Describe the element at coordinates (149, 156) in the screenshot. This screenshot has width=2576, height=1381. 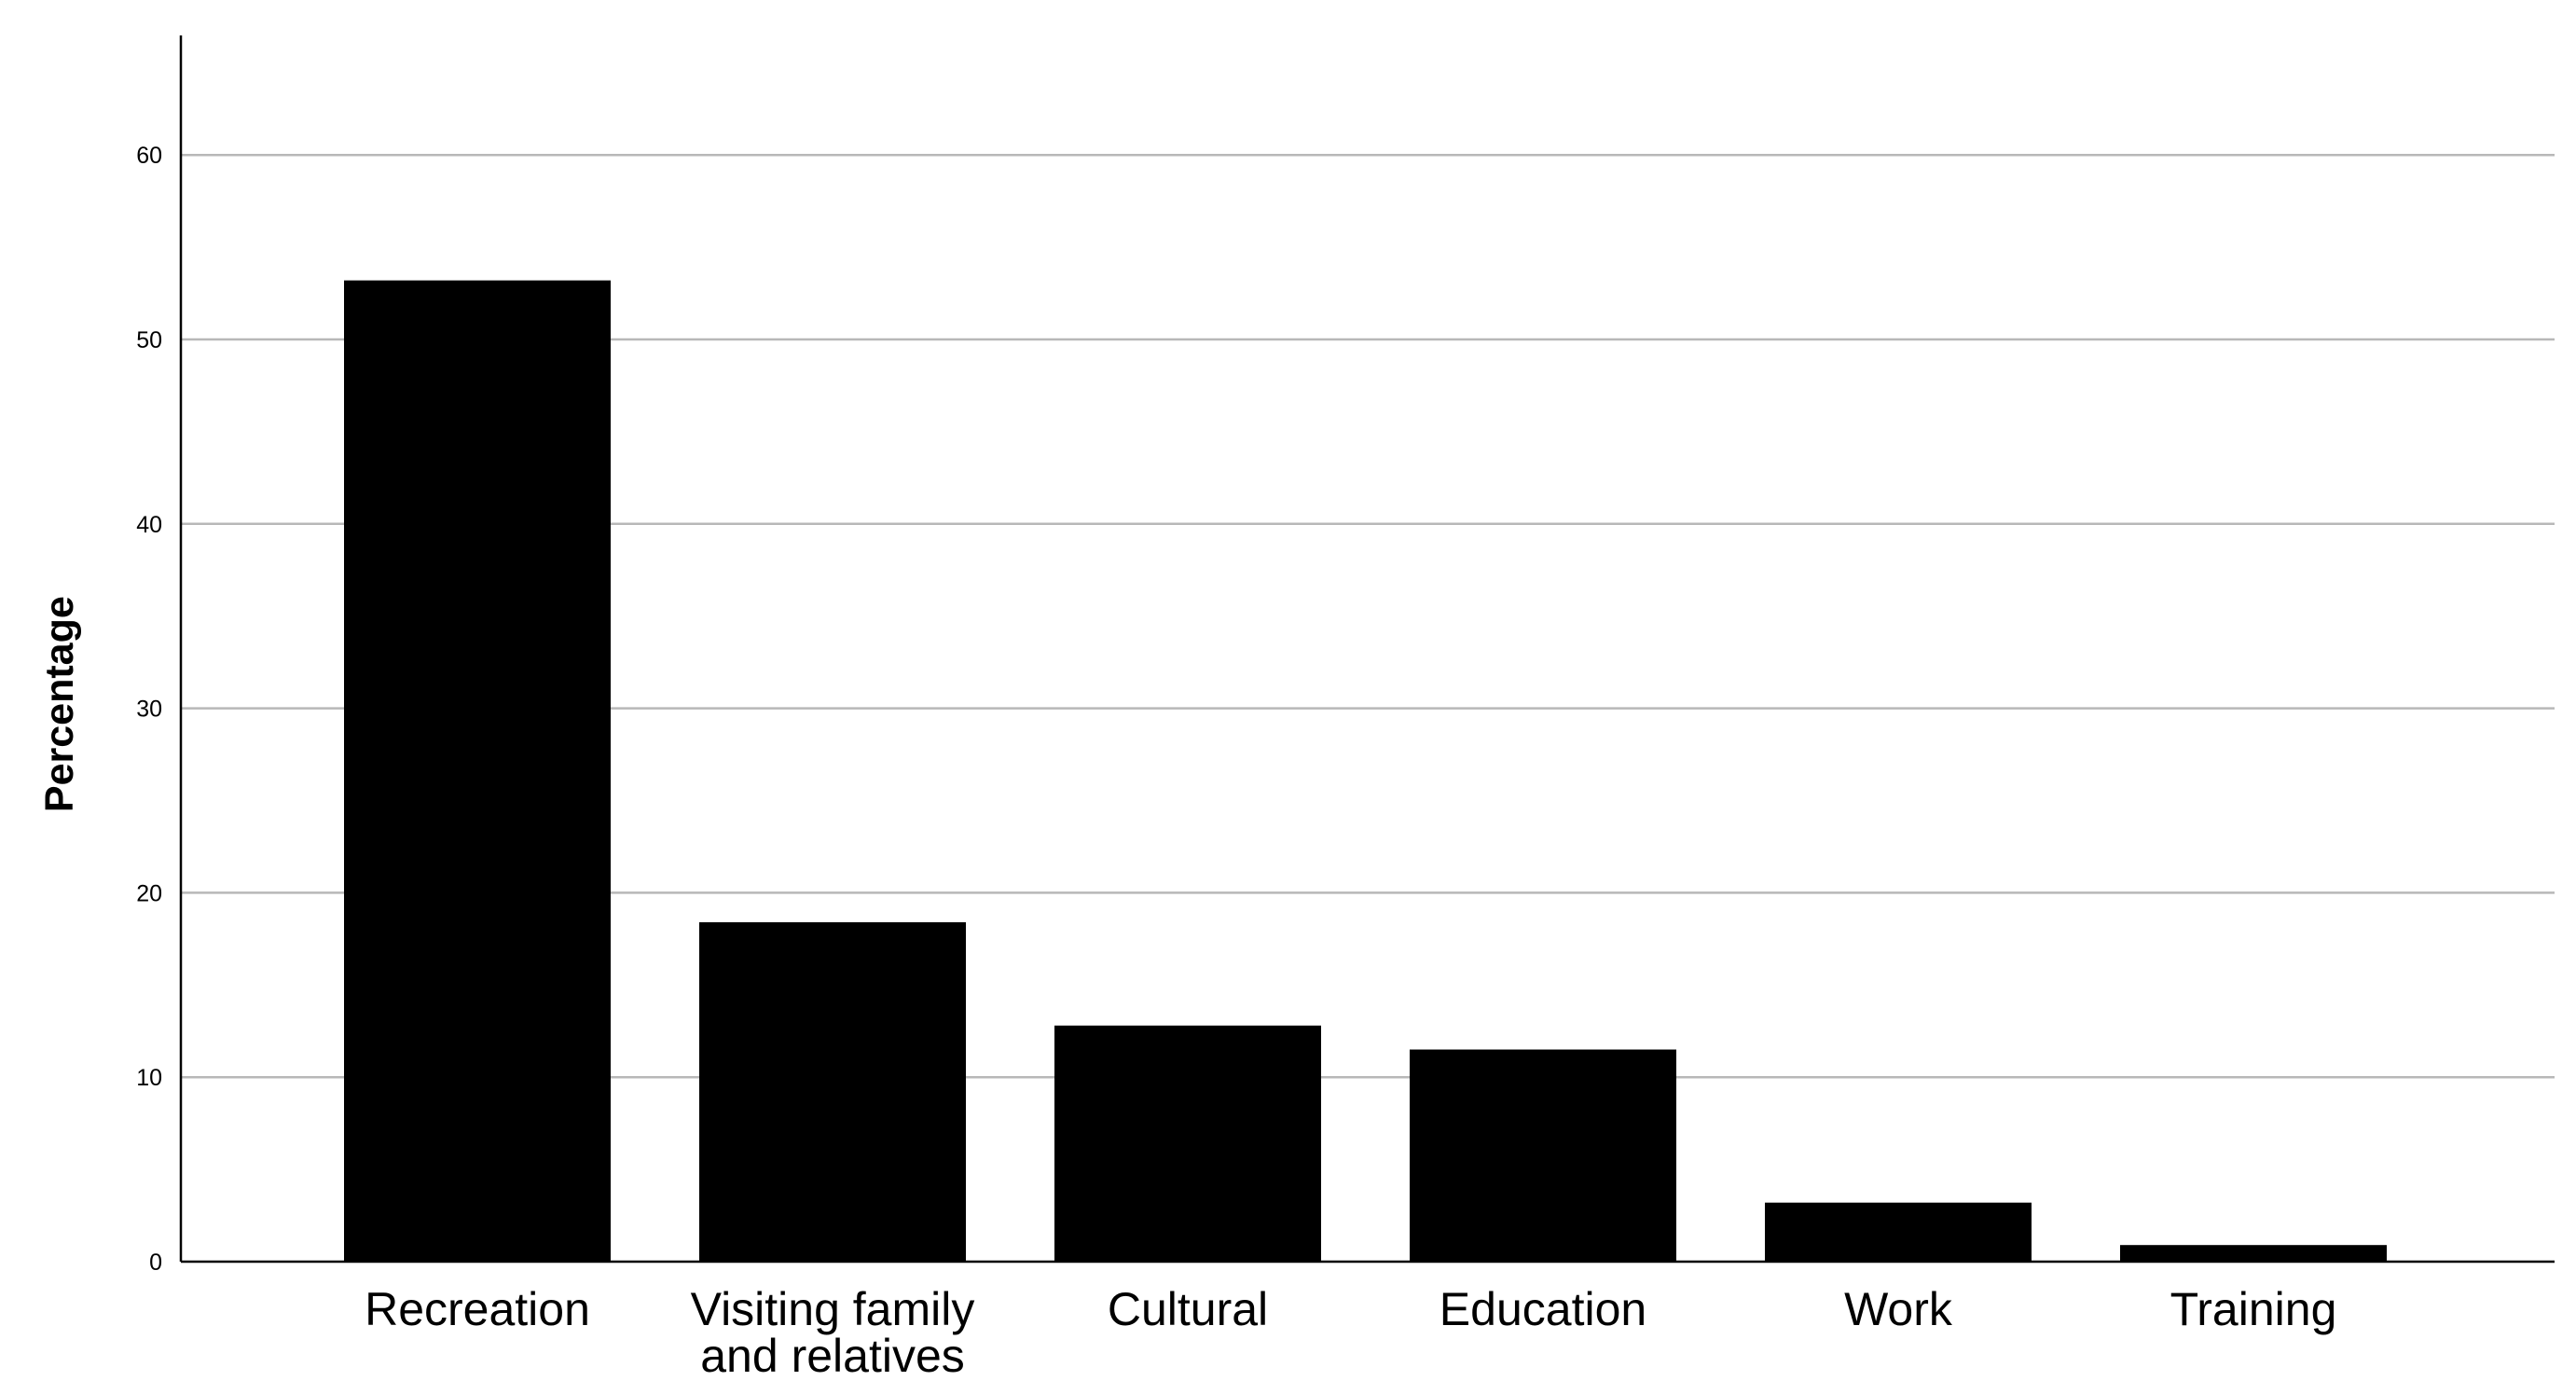
I see `y-tick-label: 60` at that location.